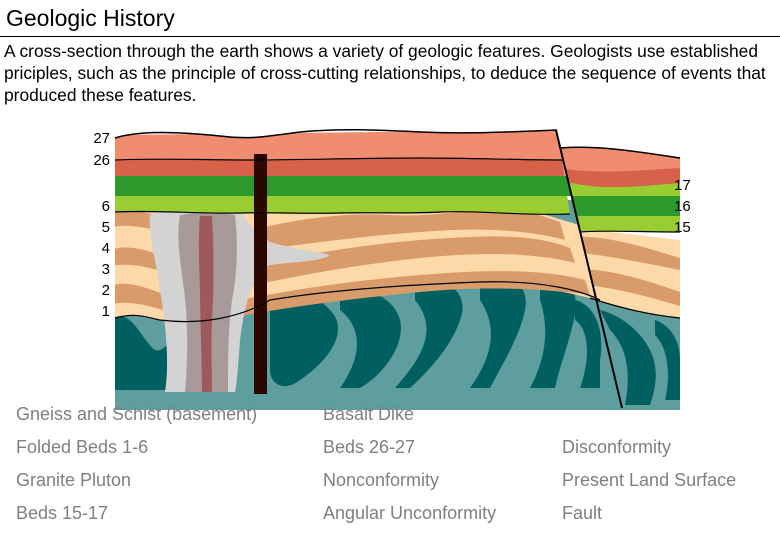 Image resolution: width=780 pixels, height=544 pixels. What do you see at coordinates (101, 138) in the screenshot?
I see `bed-label-27: 27` at bounding box center [101, 138].